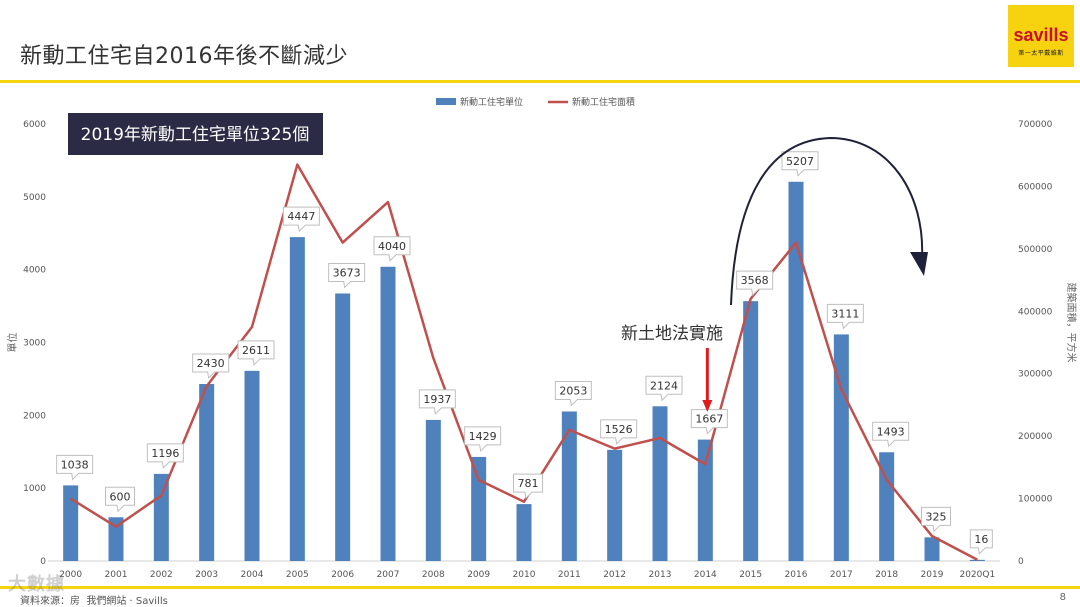 This screenshot has height=607, width=1080. I want to click on y2-axis-title: 建築面積，平方米, so click(1071, 323).